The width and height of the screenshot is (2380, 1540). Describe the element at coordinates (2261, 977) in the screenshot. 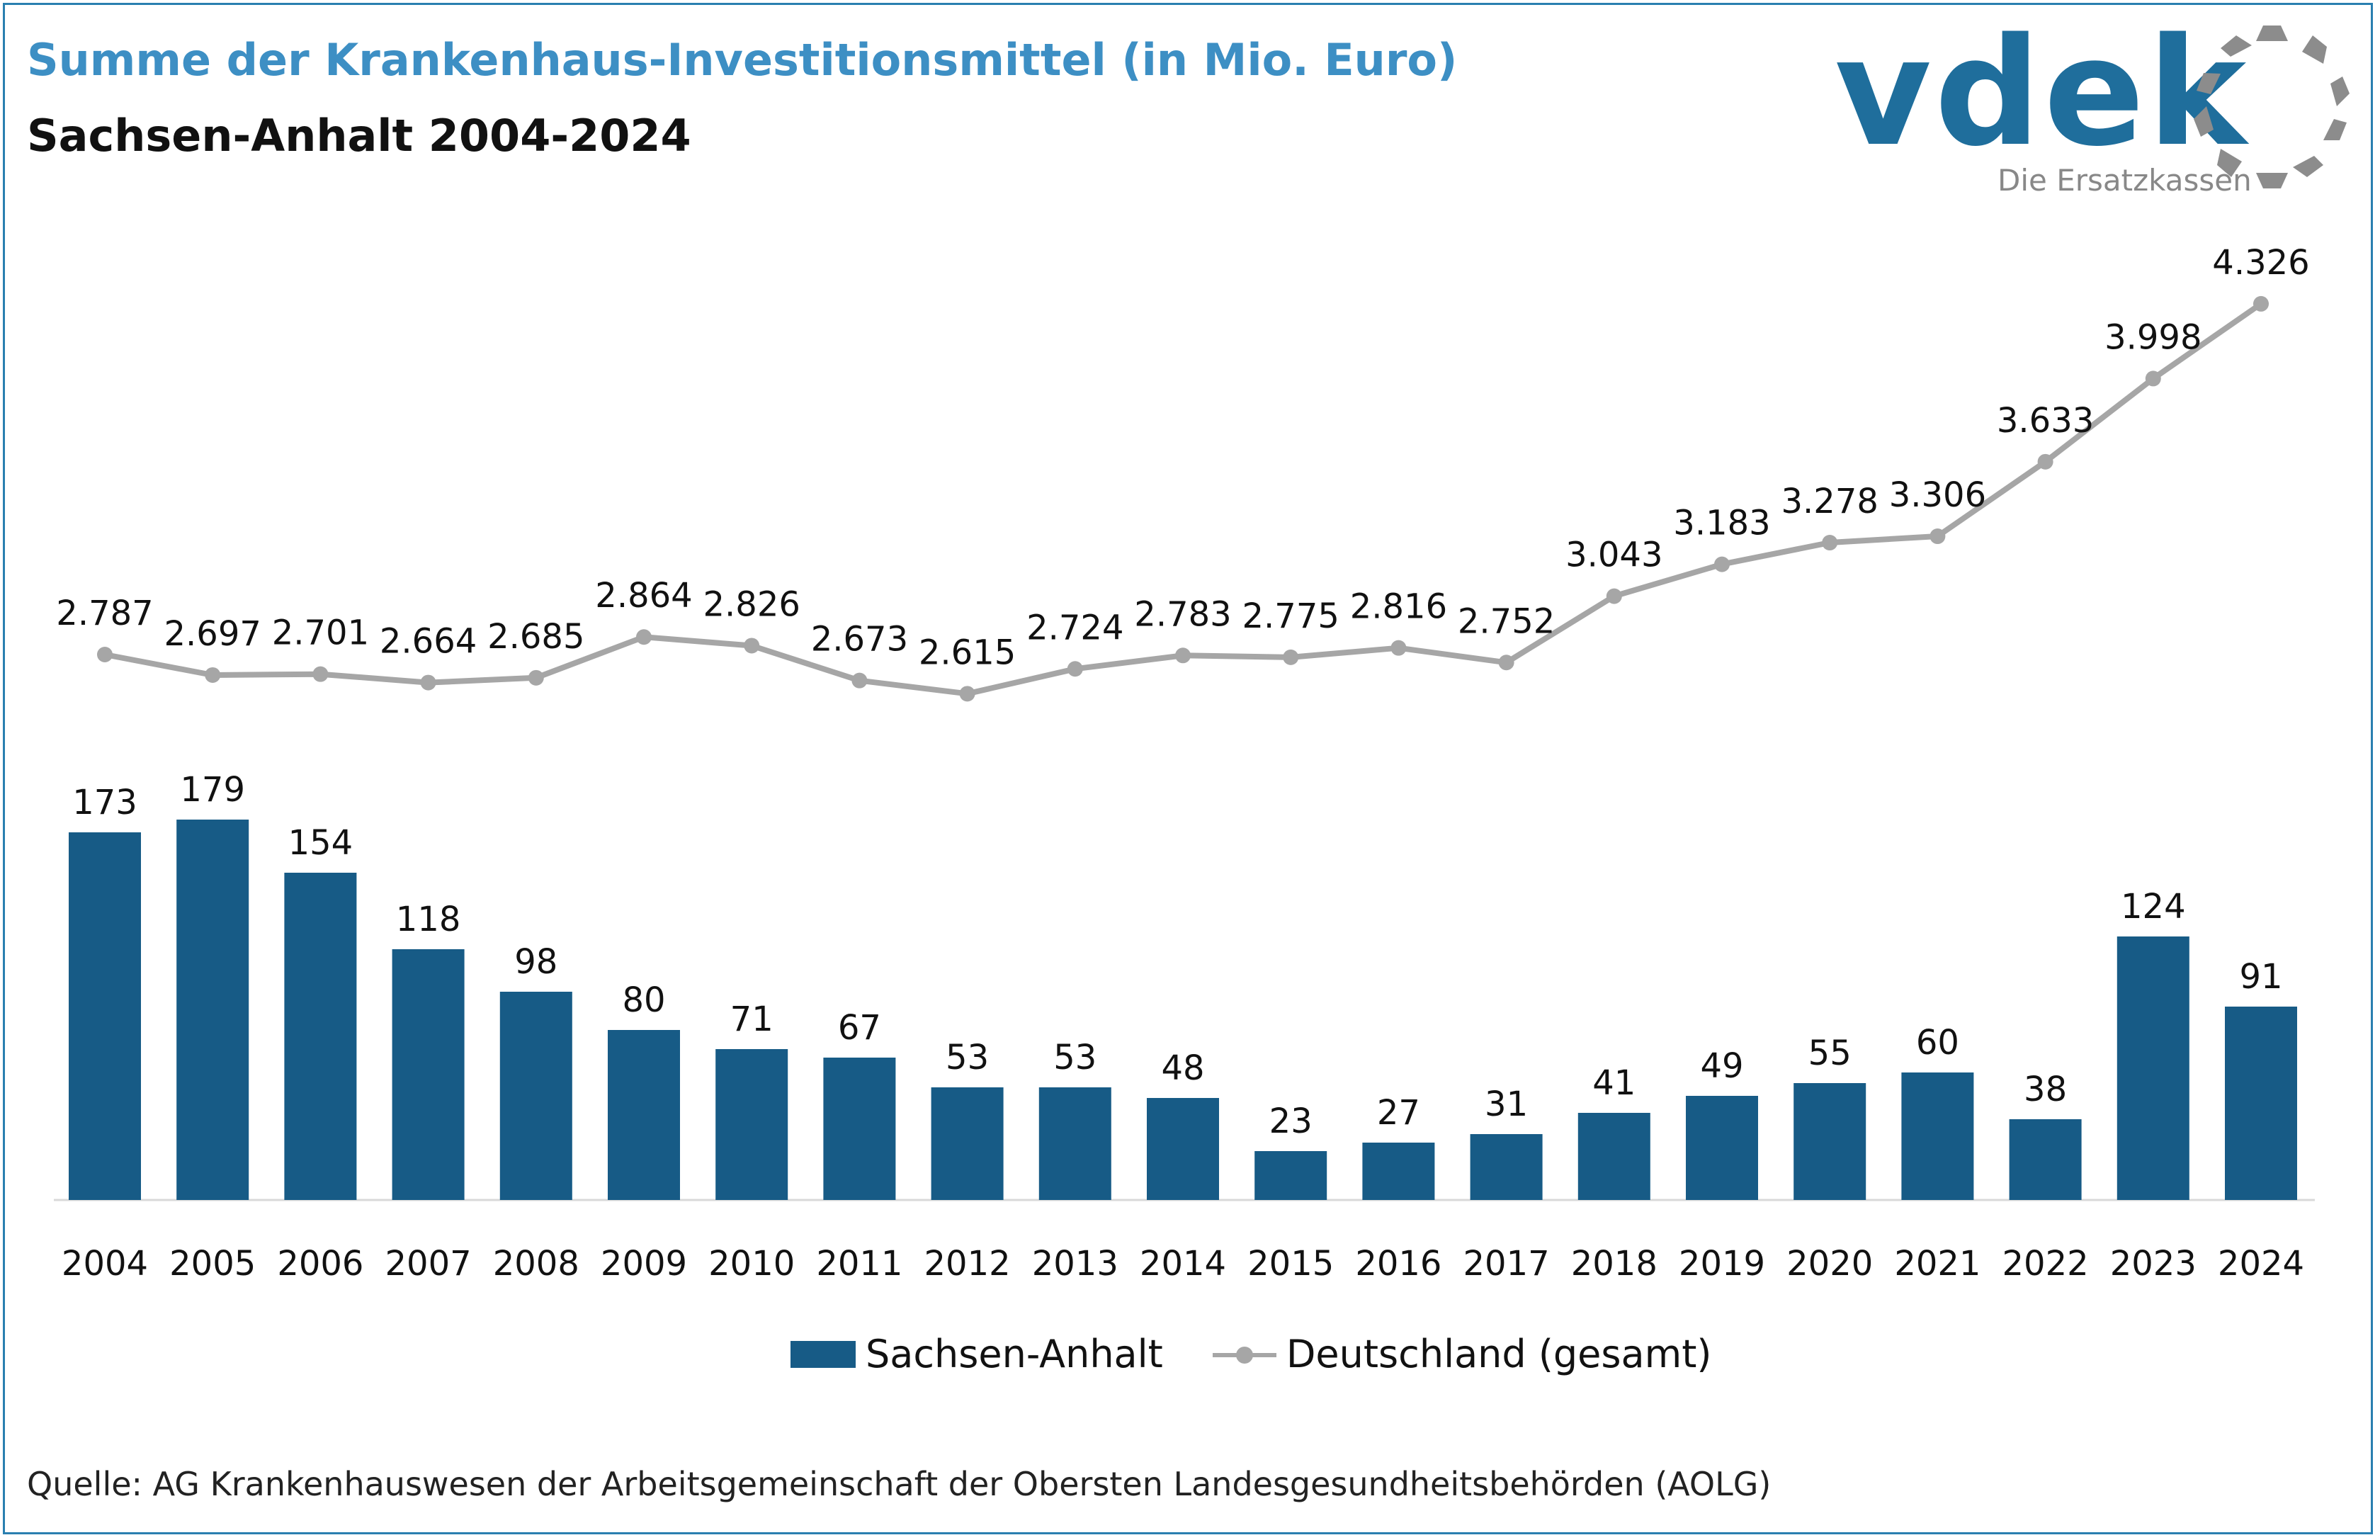

I see `bar-label-2024: 91` at that location.